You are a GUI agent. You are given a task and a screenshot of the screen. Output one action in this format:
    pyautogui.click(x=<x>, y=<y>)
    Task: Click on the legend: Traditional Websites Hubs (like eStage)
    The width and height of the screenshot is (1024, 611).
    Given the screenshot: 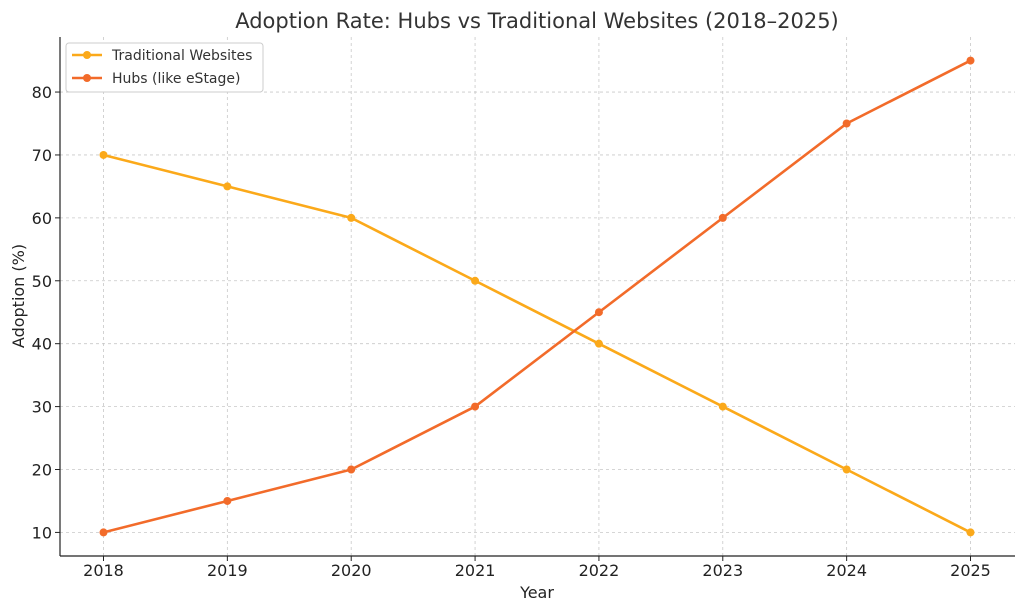 What is the action you would take?
    pyautogui.click(x=164, y=67)
    